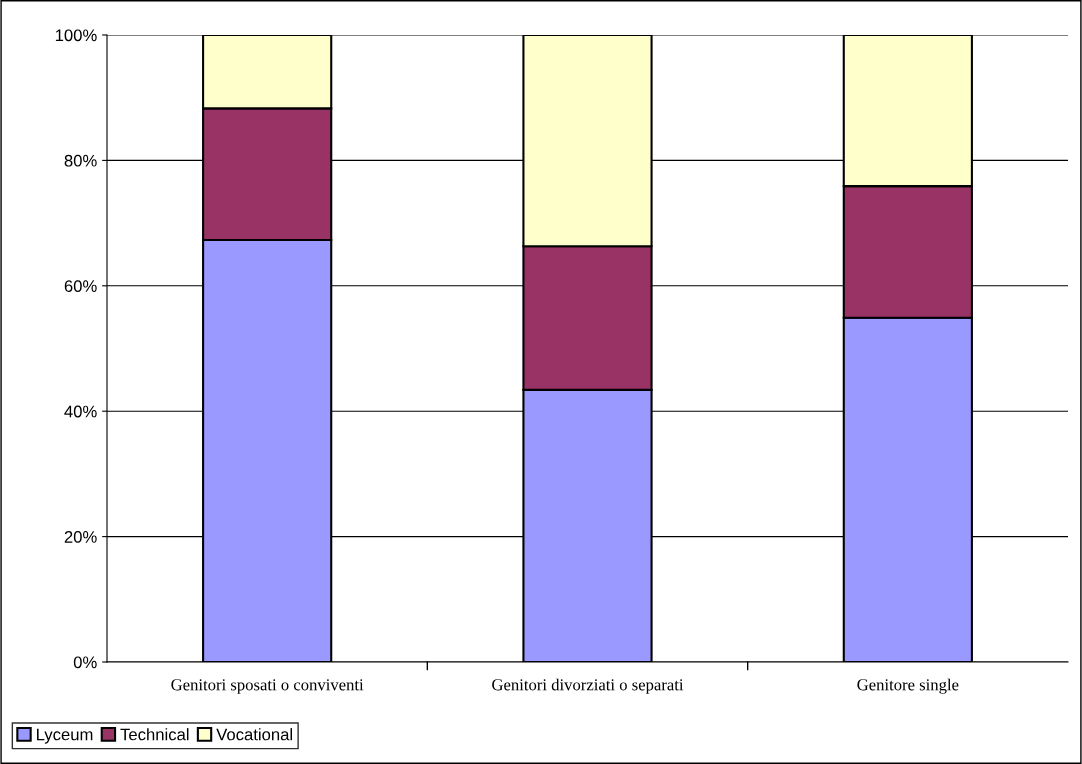  Describe the element at coordinates (254, 734) in the screenshot. I see `legend-label: Vocational` at that location.